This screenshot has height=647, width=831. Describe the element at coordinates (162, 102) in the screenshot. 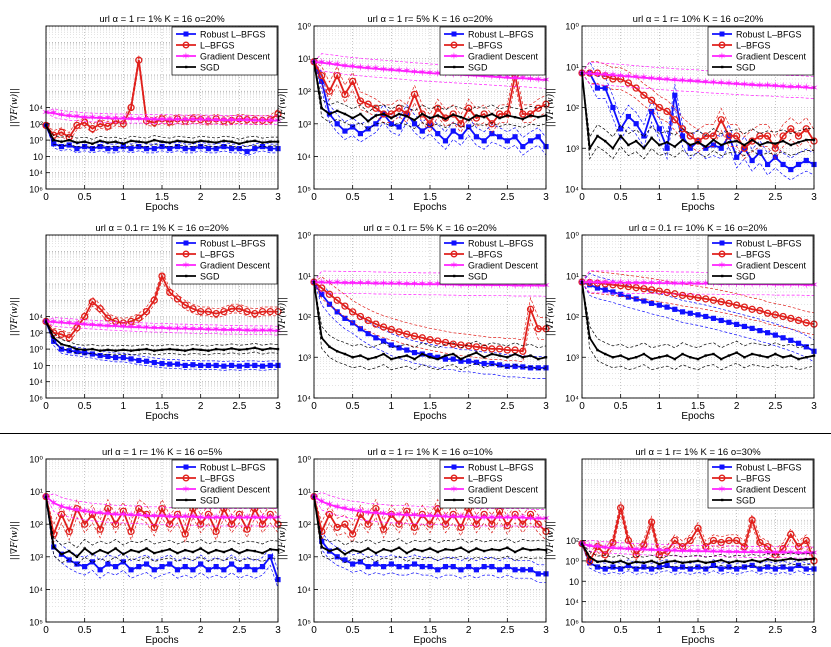

I see `series-band` at that location.